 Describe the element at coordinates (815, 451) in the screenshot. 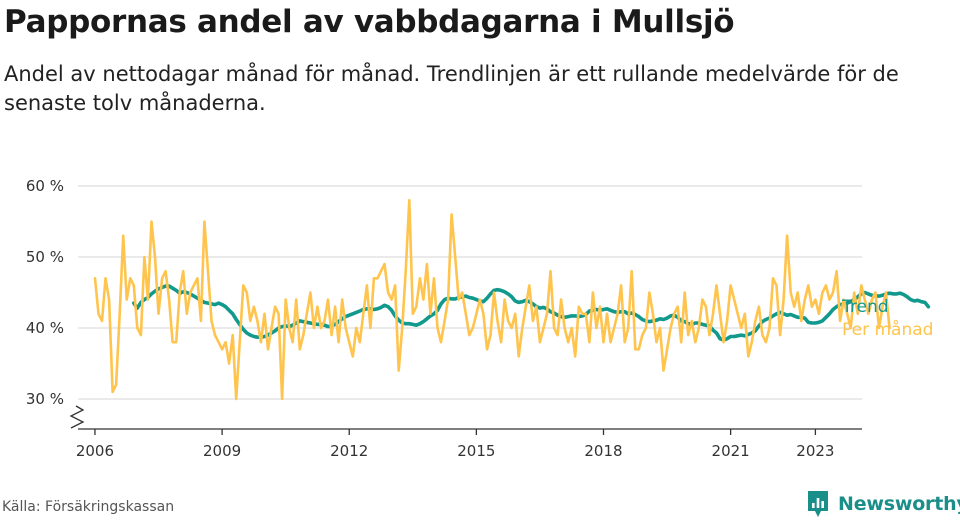

I see `x-tick-label: 2023` at that location.